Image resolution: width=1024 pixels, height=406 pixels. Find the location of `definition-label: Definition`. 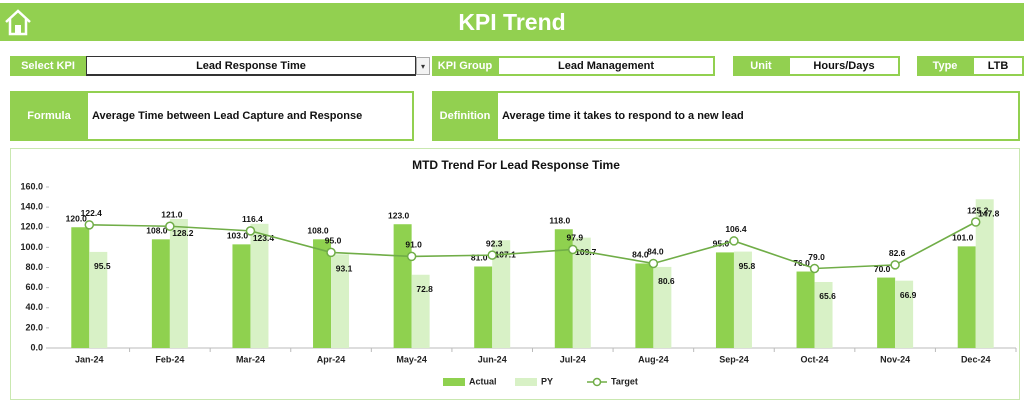

definition-label: Definition is located at coordinates (465, 116).